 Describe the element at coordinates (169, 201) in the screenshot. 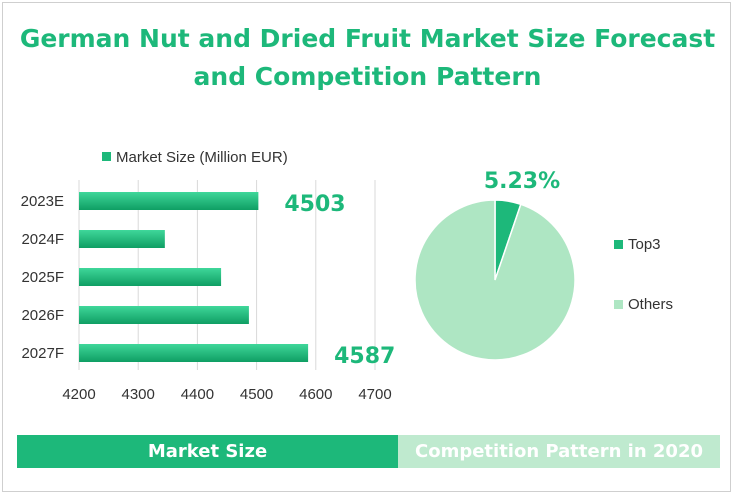

I see `bar-2023E` at that location.